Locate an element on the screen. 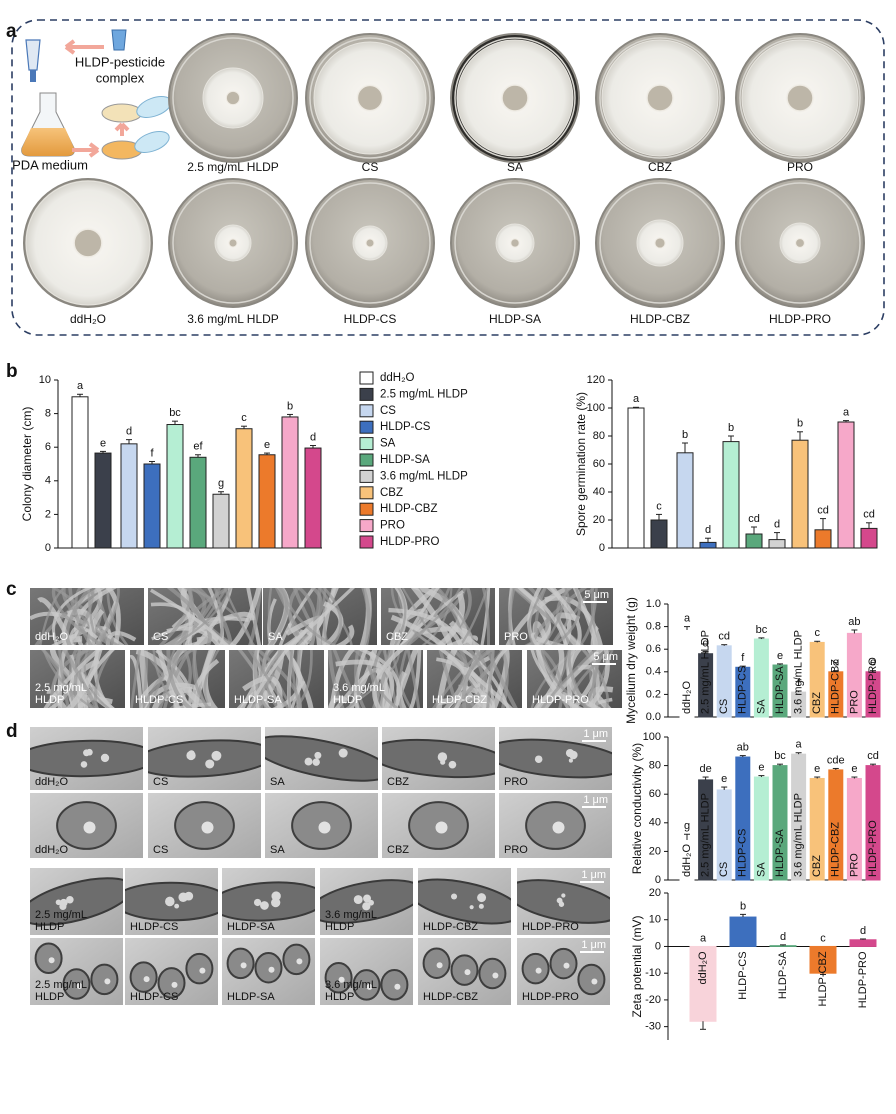 Image resolution: width=896 pixels, height=1114 pixels. micrograph-label: 3.6 mg/mL is located at coordinates (351, 915).